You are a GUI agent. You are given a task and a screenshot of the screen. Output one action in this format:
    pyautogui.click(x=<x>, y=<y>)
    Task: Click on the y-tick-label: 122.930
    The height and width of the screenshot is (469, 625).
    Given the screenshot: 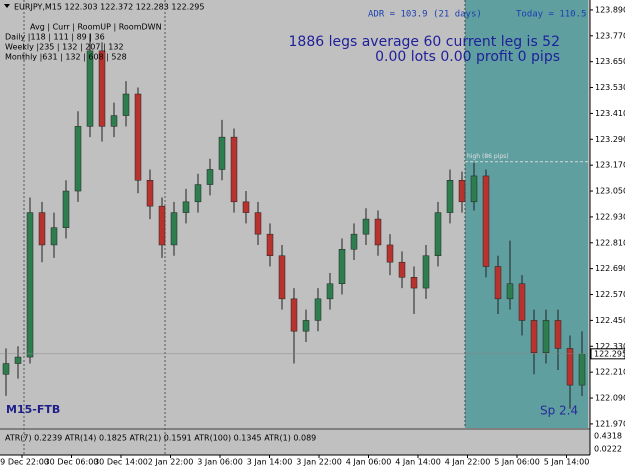 What is the action you would take?
    pyautogui.click(x=610, y=216)
    